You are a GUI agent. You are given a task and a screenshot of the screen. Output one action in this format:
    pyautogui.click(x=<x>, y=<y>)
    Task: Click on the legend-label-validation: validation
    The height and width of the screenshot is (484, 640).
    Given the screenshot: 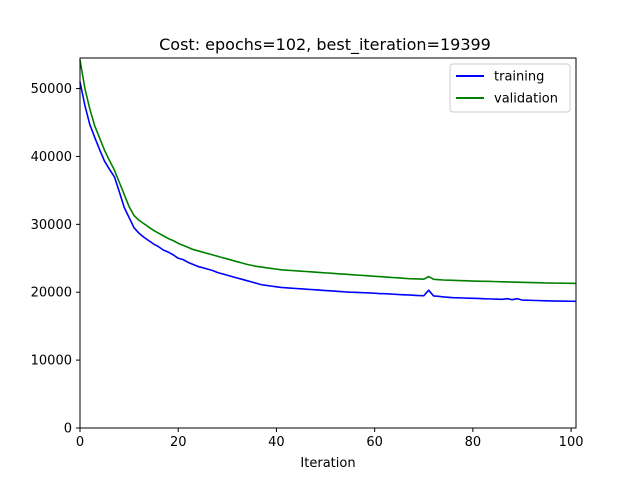 What is the action you would take?
    pyautogui.click(x=526, y=99)
    